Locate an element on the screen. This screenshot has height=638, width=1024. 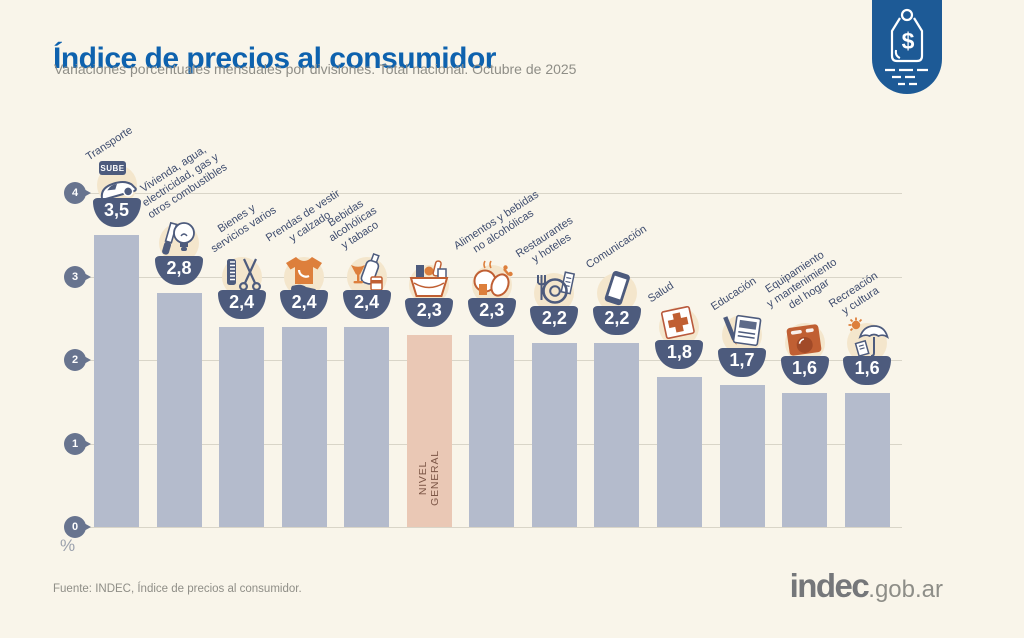
bebidas-tabaco-icon is located at coordinates (367, 274).